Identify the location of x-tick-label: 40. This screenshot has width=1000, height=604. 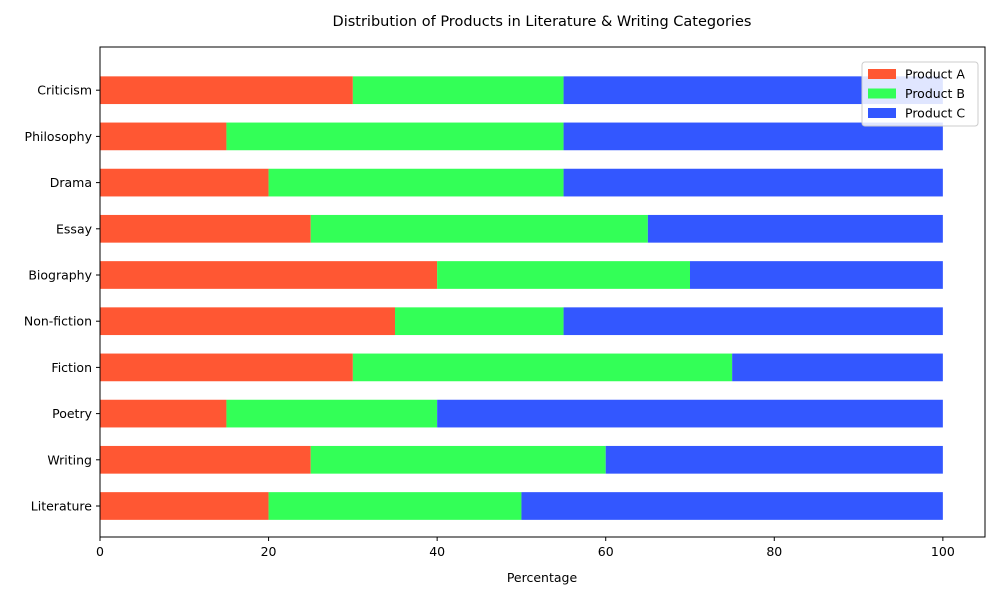
(437, 551).